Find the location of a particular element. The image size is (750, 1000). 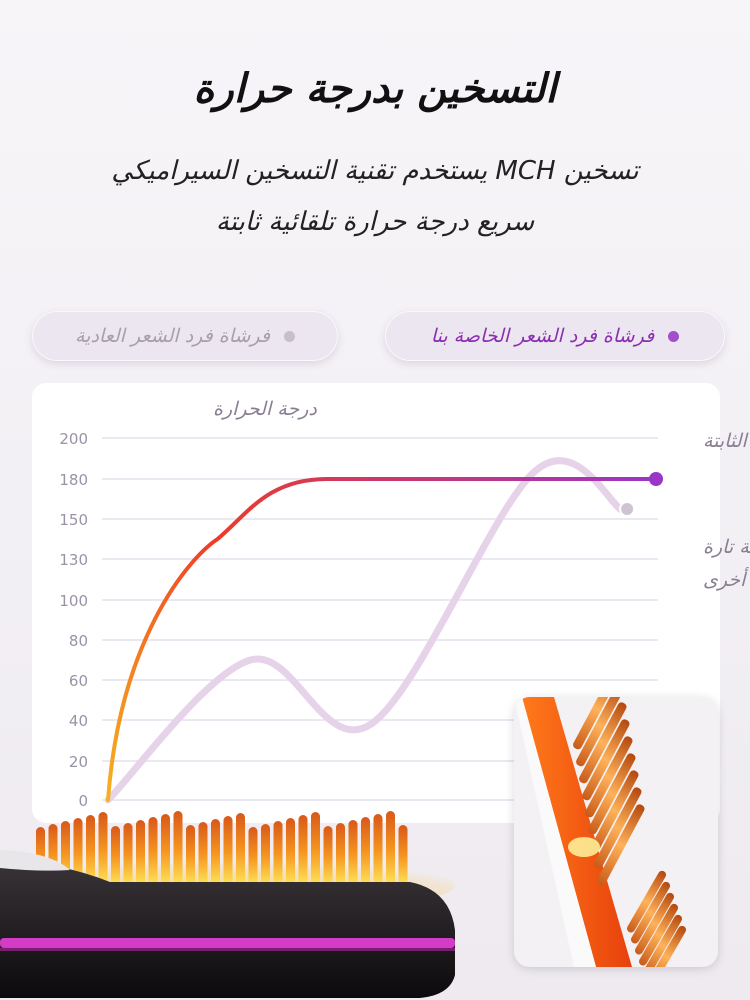

legend-normal-label: فرشاة فرد الشعر العادية is located at coordinates (173, 336).